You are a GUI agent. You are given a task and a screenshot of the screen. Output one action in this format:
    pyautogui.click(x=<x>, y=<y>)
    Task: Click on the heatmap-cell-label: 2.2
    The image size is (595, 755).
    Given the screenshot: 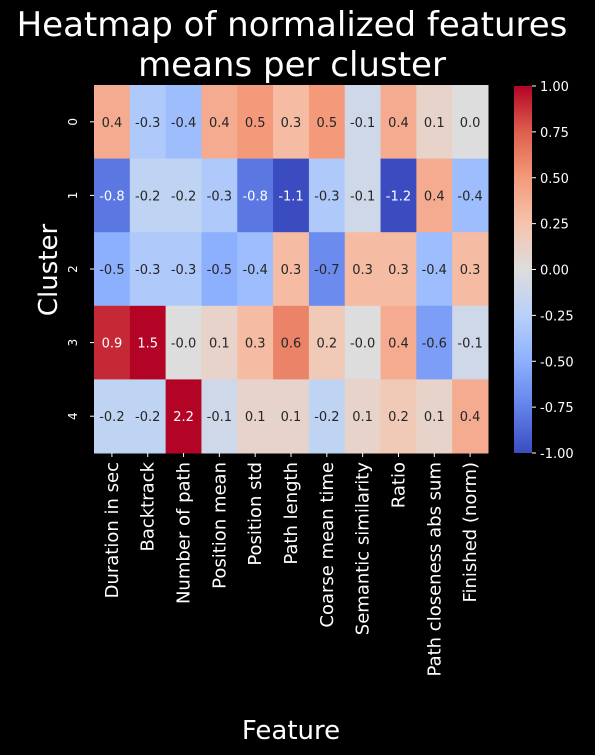 What is the action you would take?
    pyautogui.click(x=183, y=417)
    